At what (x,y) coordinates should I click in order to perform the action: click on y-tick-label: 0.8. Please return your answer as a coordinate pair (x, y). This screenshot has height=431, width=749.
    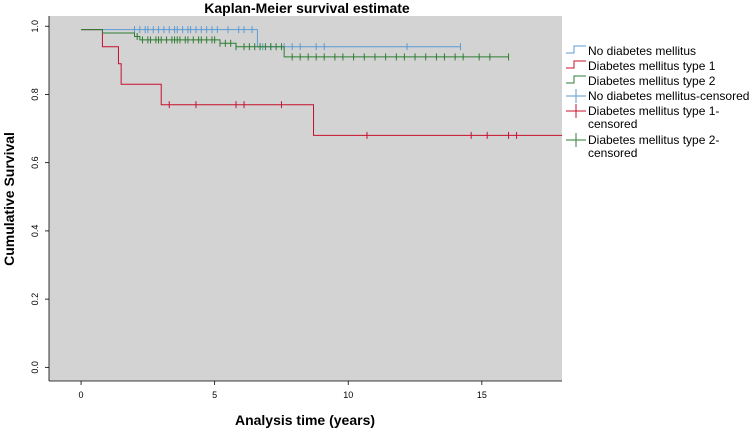
    Looking at the image, I should click on (35, 94).